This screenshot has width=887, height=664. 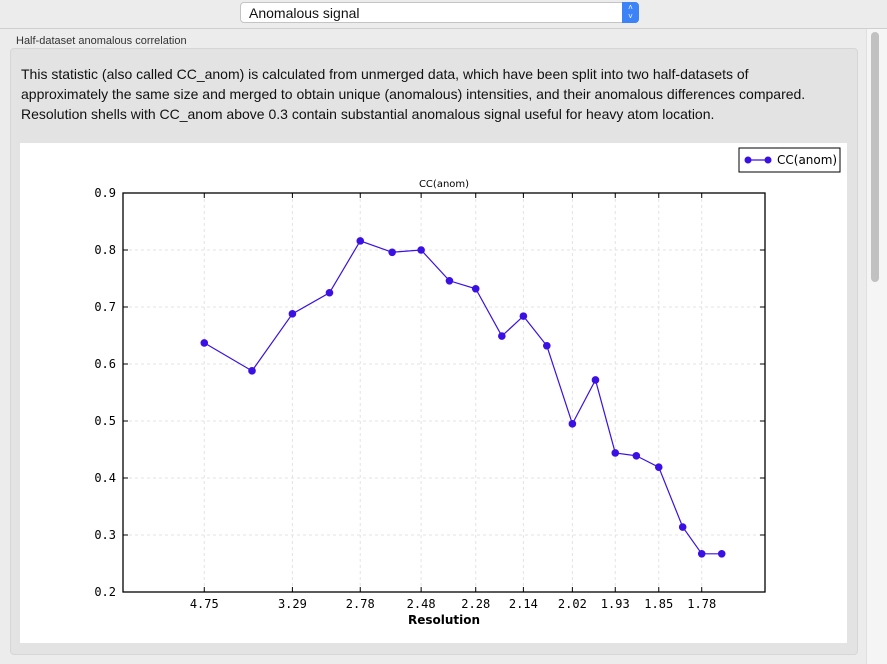 What do you see at coordinates (304, 13) in the screenshot?
I see `graph-selector-value: Anomalous signal` at bounding box center [304, 13].